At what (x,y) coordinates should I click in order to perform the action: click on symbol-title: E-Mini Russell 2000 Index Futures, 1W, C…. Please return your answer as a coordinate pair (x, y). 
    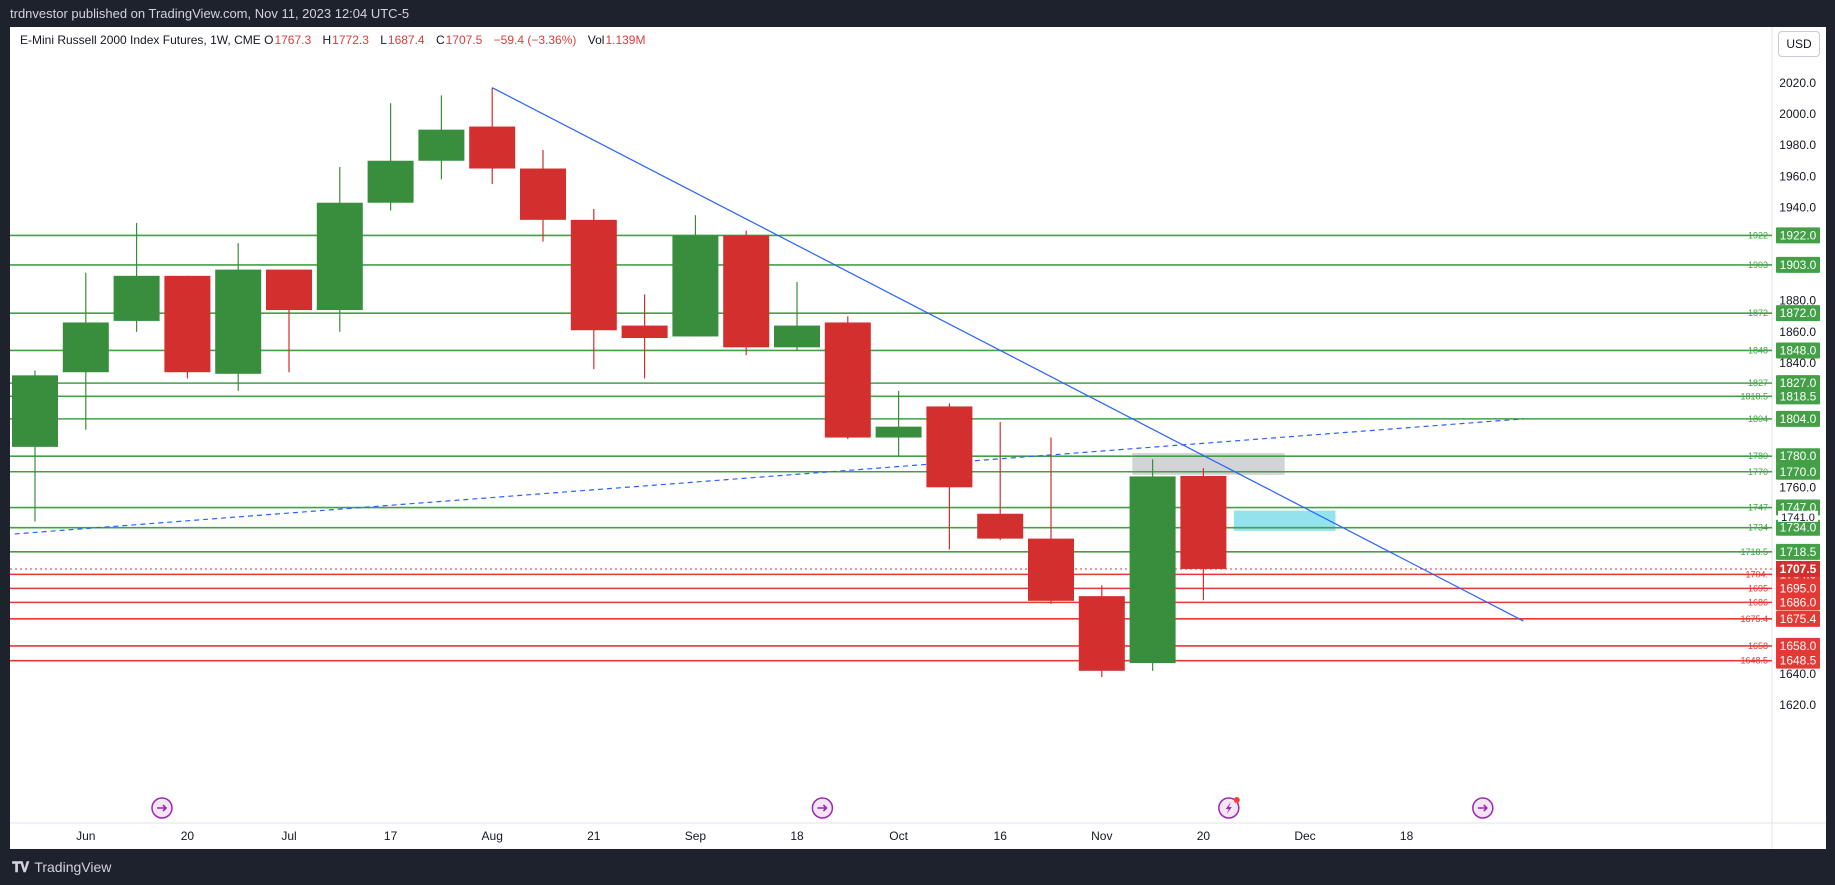
    Looking at the image, I should click on (140, 40).